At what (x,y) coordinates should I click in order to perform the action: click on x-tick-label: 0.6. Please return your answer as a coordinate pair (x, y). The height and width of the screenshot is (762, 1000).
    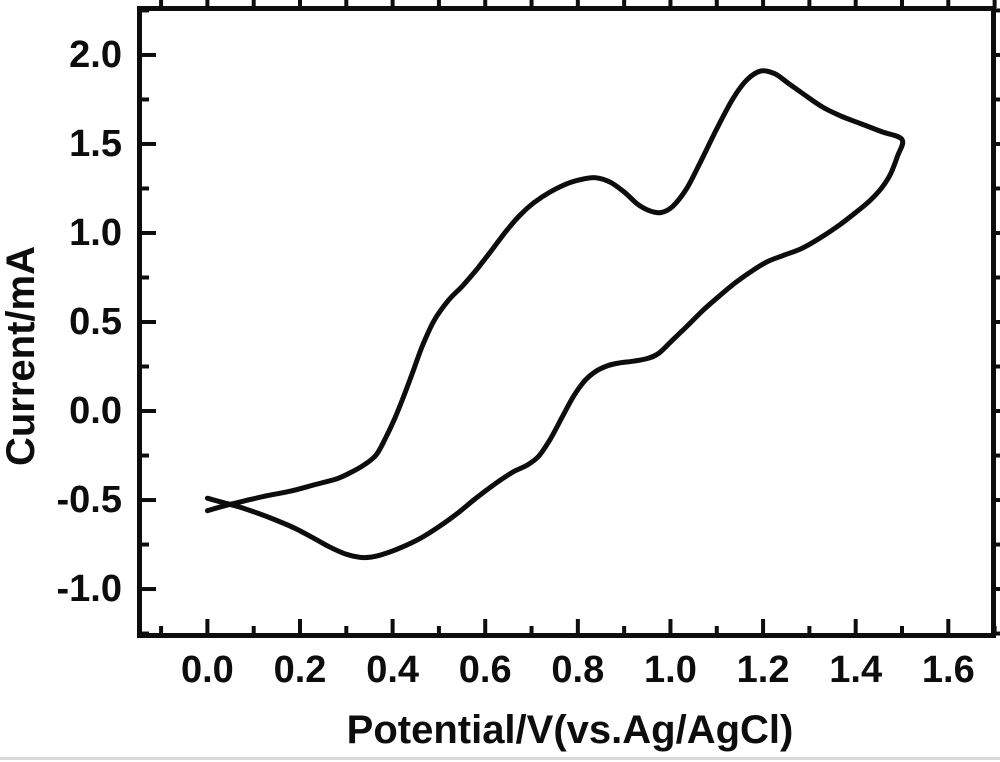
    Looking at the image, I should click on (485, 670).